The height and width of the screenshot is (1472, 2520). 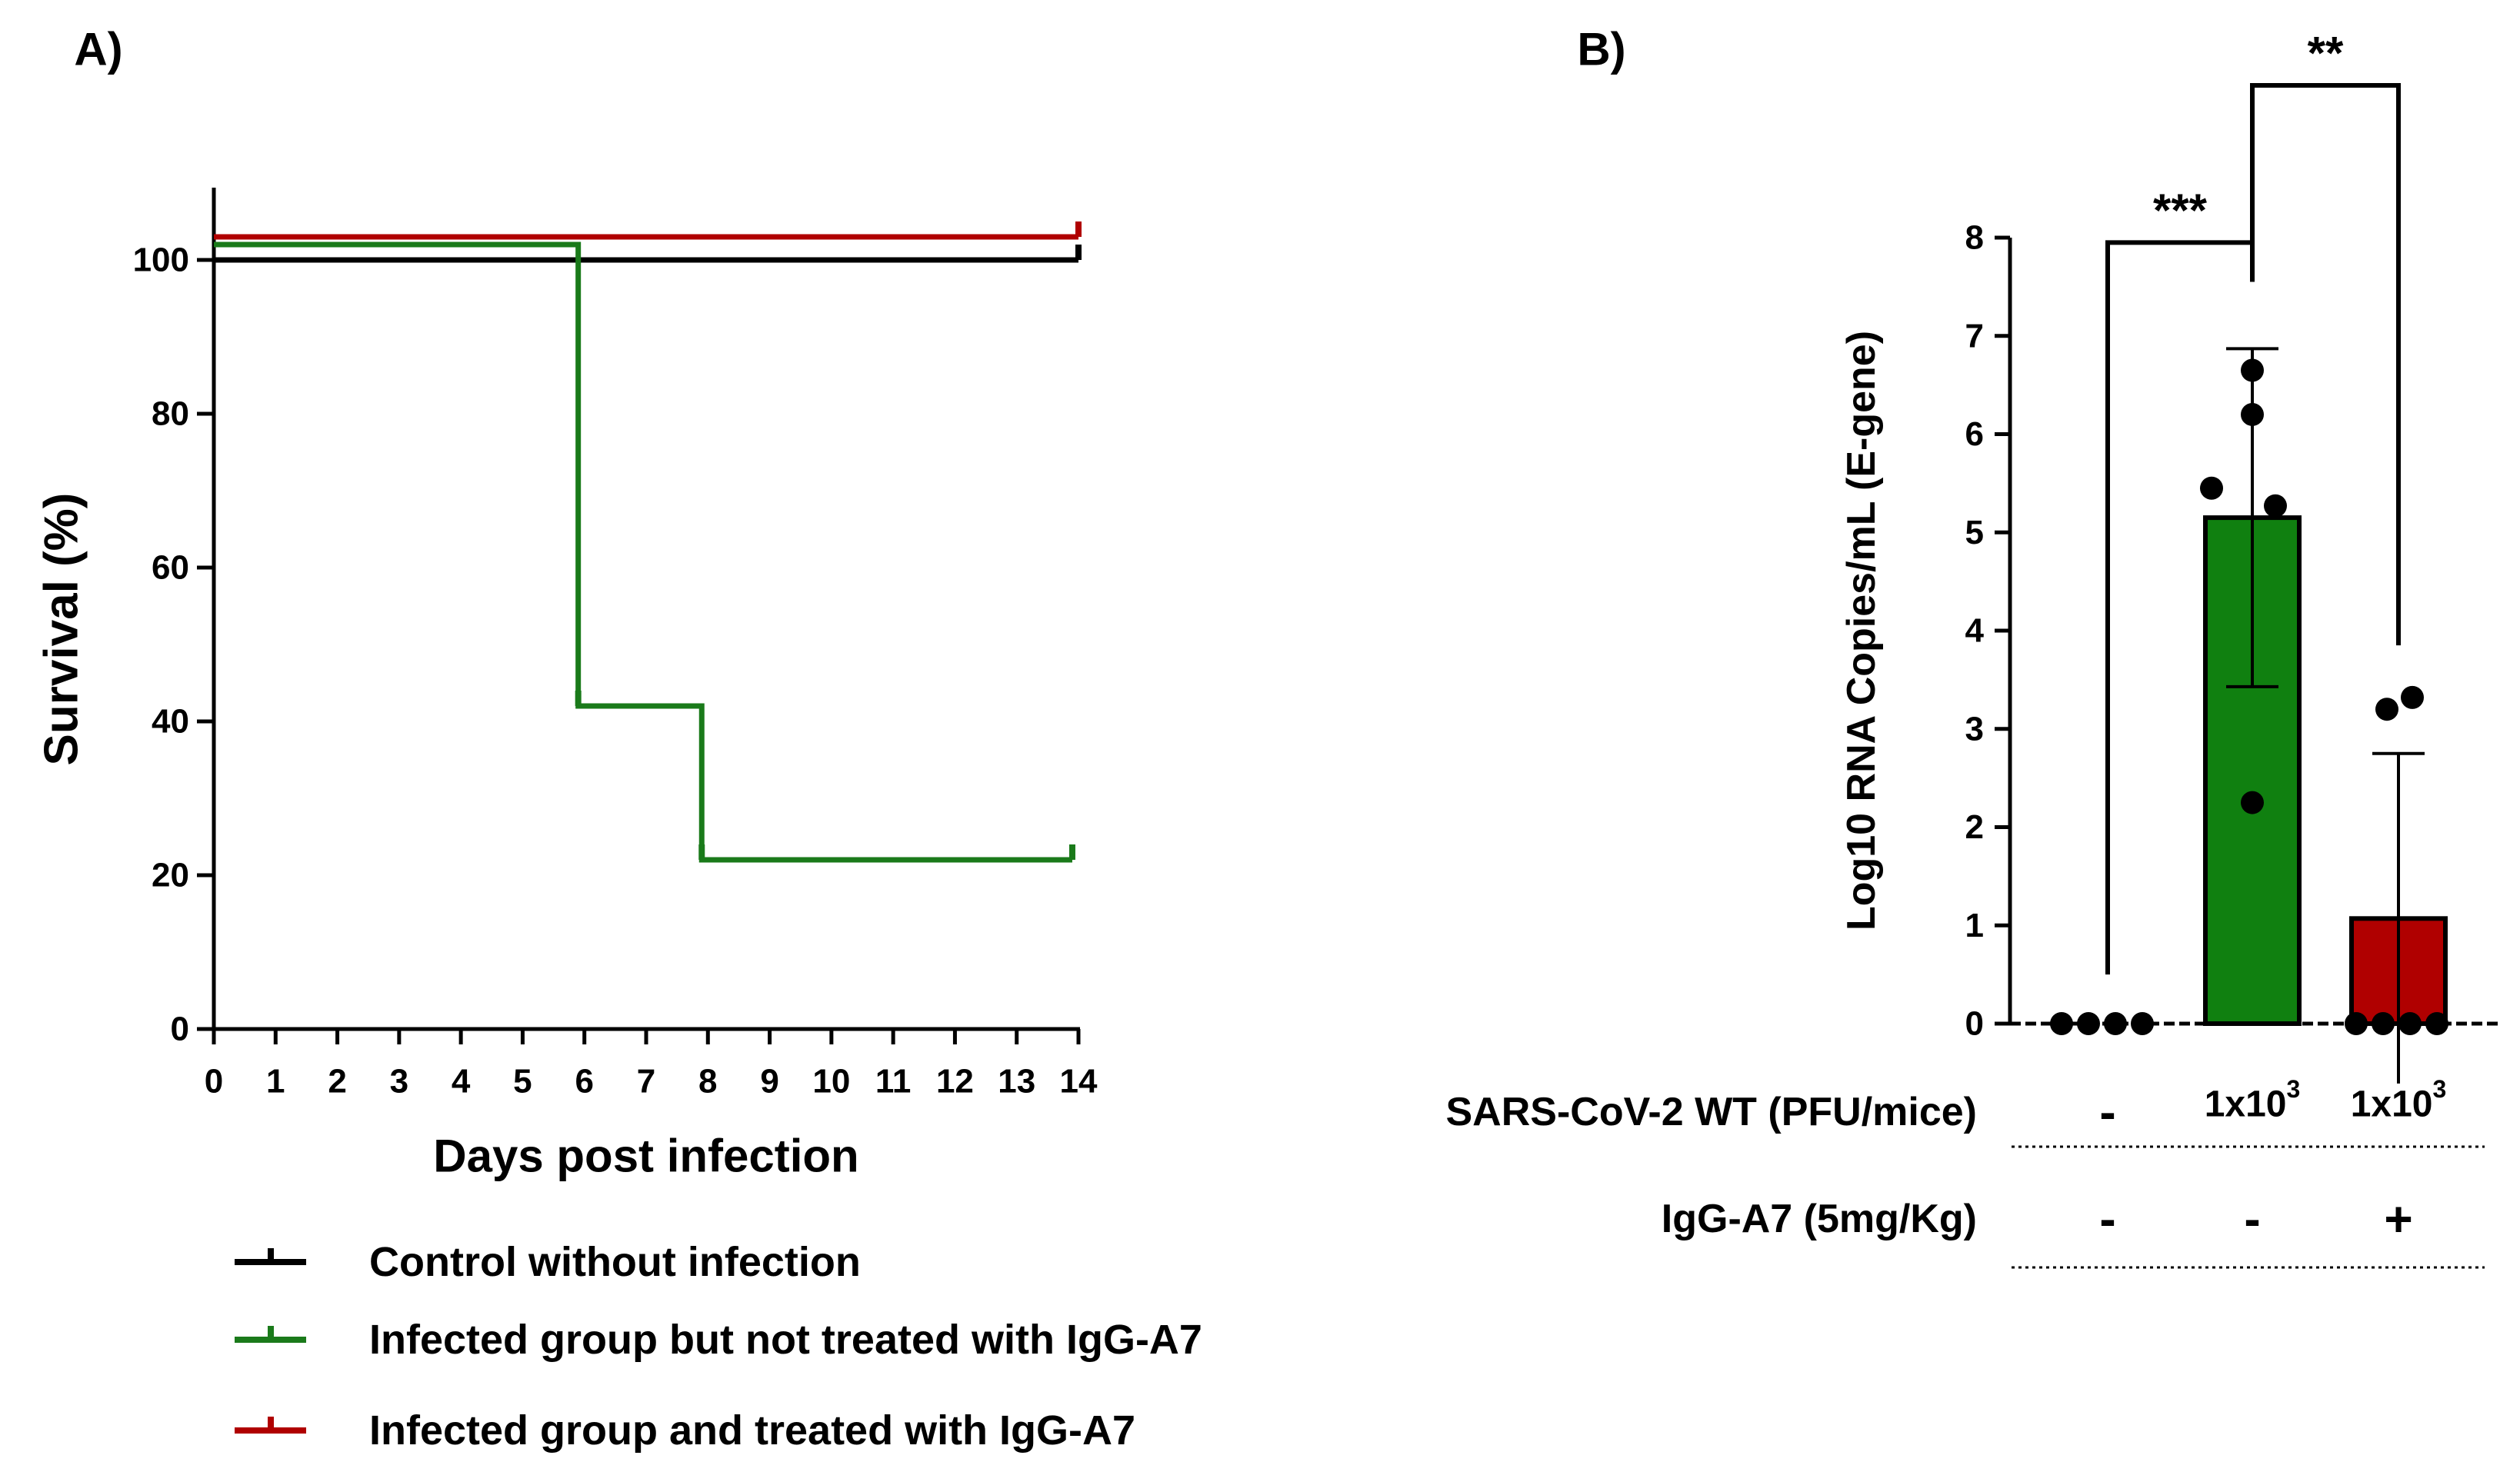 What do you see at coordinates (1974, 238) in the screenshot?
I see `y-tick-label: 8` at bounding box center [1974, 238].